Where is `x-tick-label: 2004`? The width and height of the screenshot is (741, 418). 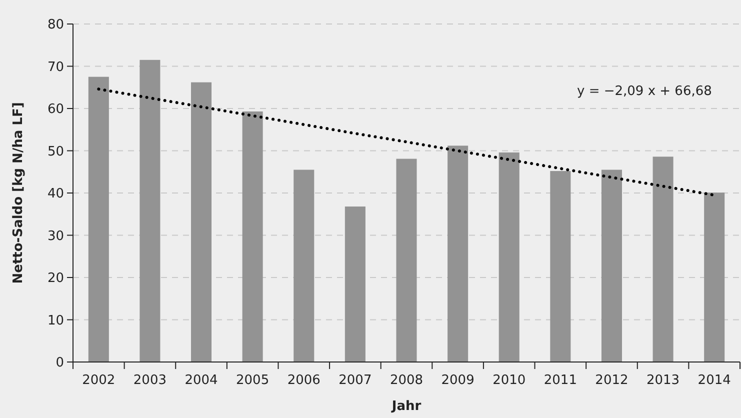 x-tick-label: 2004 is located at coordinates (201, 380).